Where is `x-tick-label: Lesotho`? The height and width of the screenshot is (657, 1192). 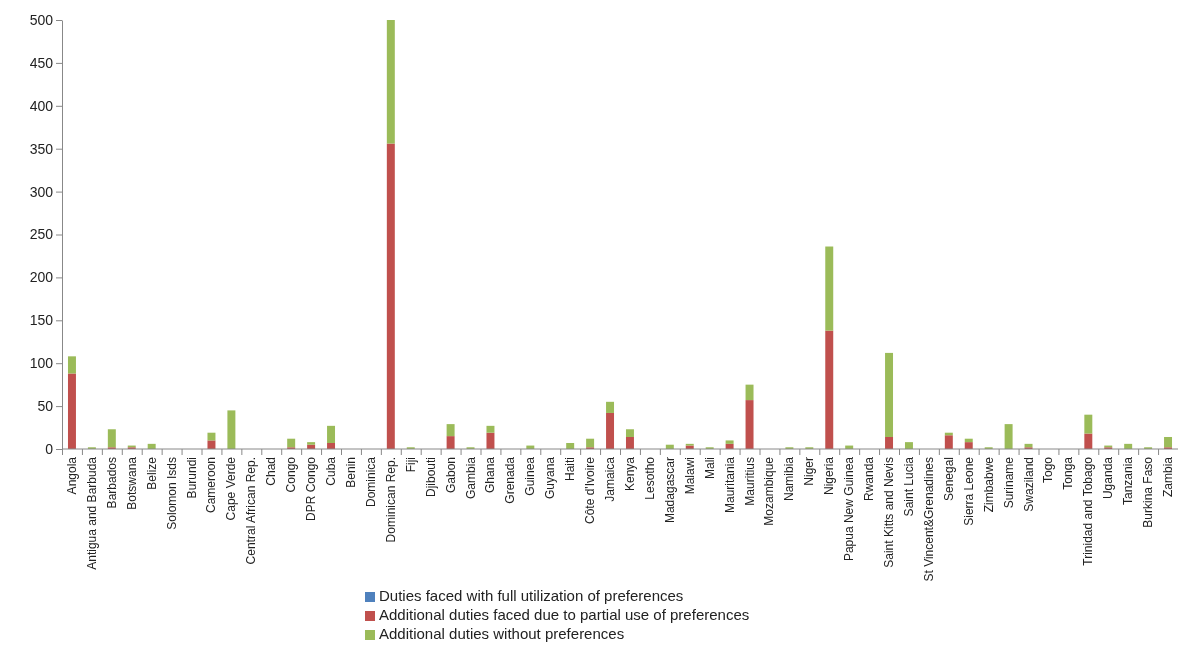 x-tick-label: Lesotho is located at coordinates (649, 478).